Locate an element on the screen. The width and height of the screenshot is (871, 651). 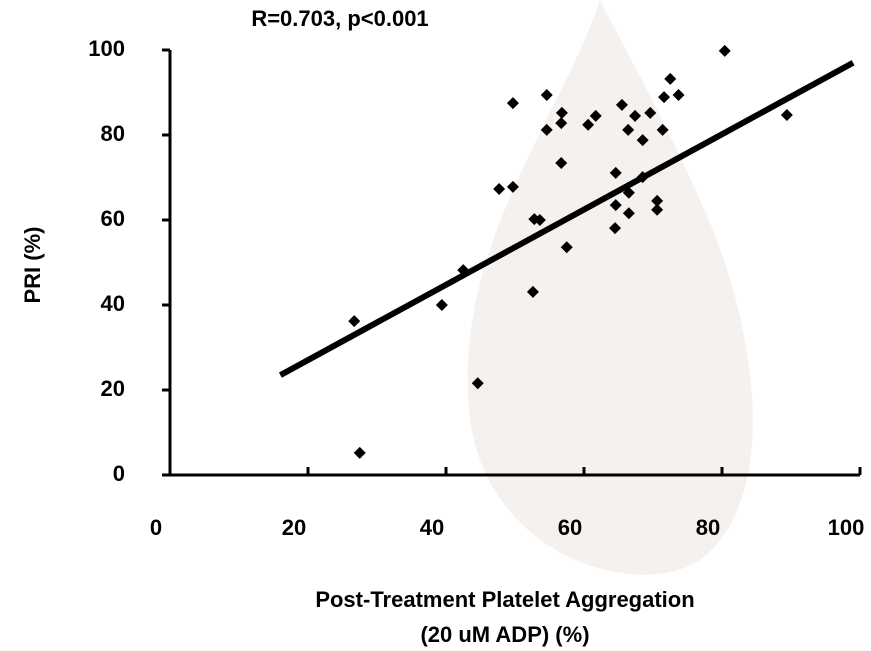
y-tick-label: 0 is located at coordinates (119, 473).